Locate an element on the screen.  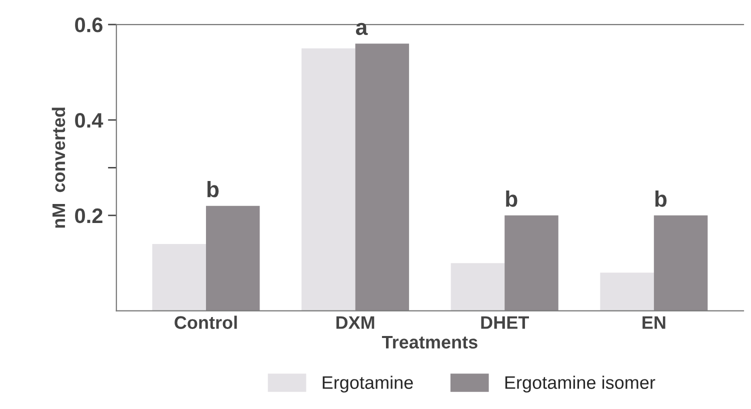
legend-label: Ergotamine is located at coordinates (367, 384).